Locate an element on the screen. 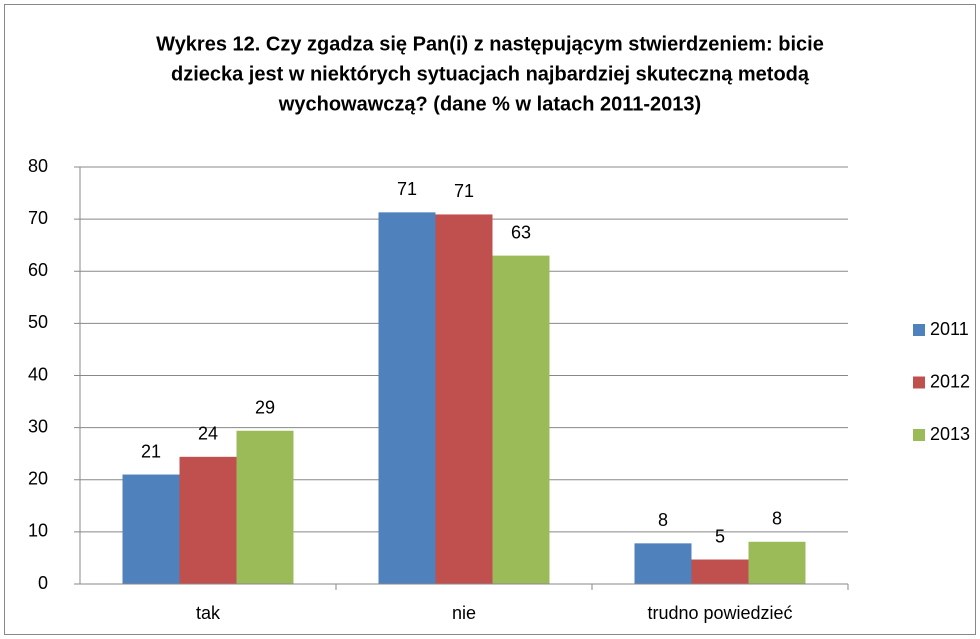 The height and width of the screenshot is (639, 980). y-tick-label: 70 is located at coordinates (38, 218).